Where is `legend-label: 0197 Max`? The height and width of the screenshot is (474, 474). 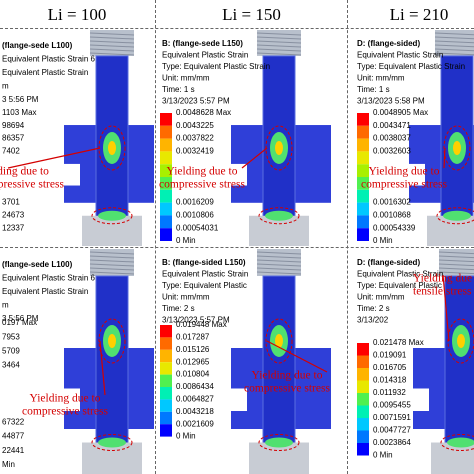 legend-label: 0197 Max is located at coordinates (19, 322).